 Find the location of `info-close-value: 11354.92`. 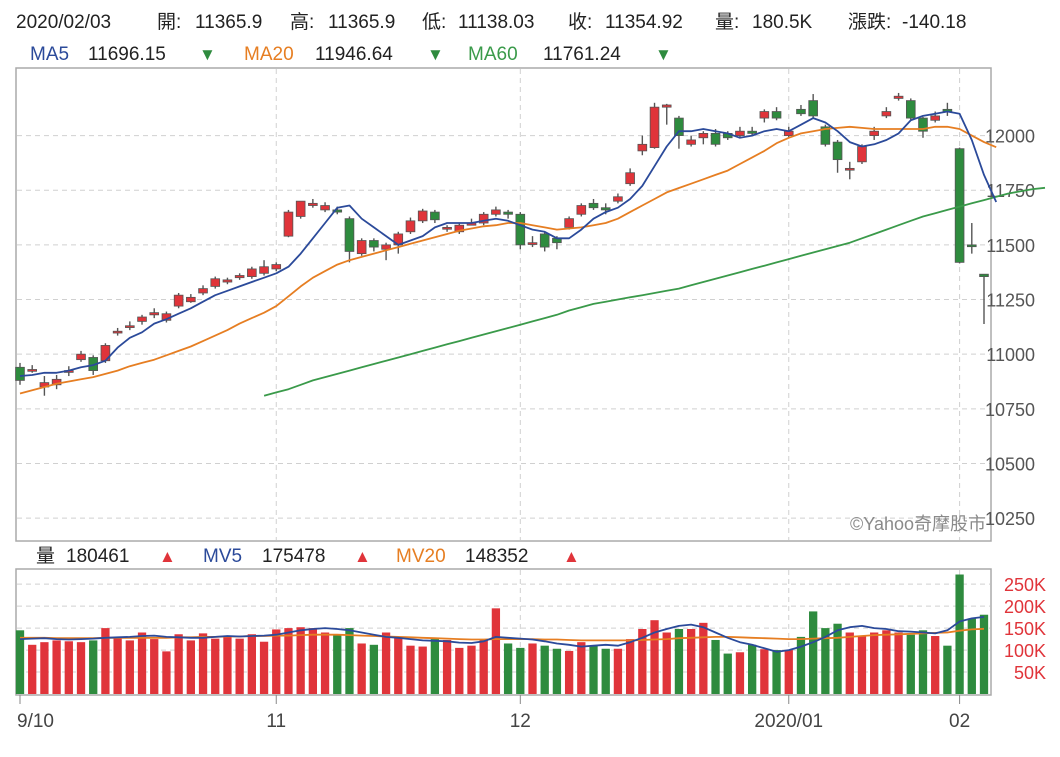

info-close-value: 11354.92 is located at coordinates (644, 22).